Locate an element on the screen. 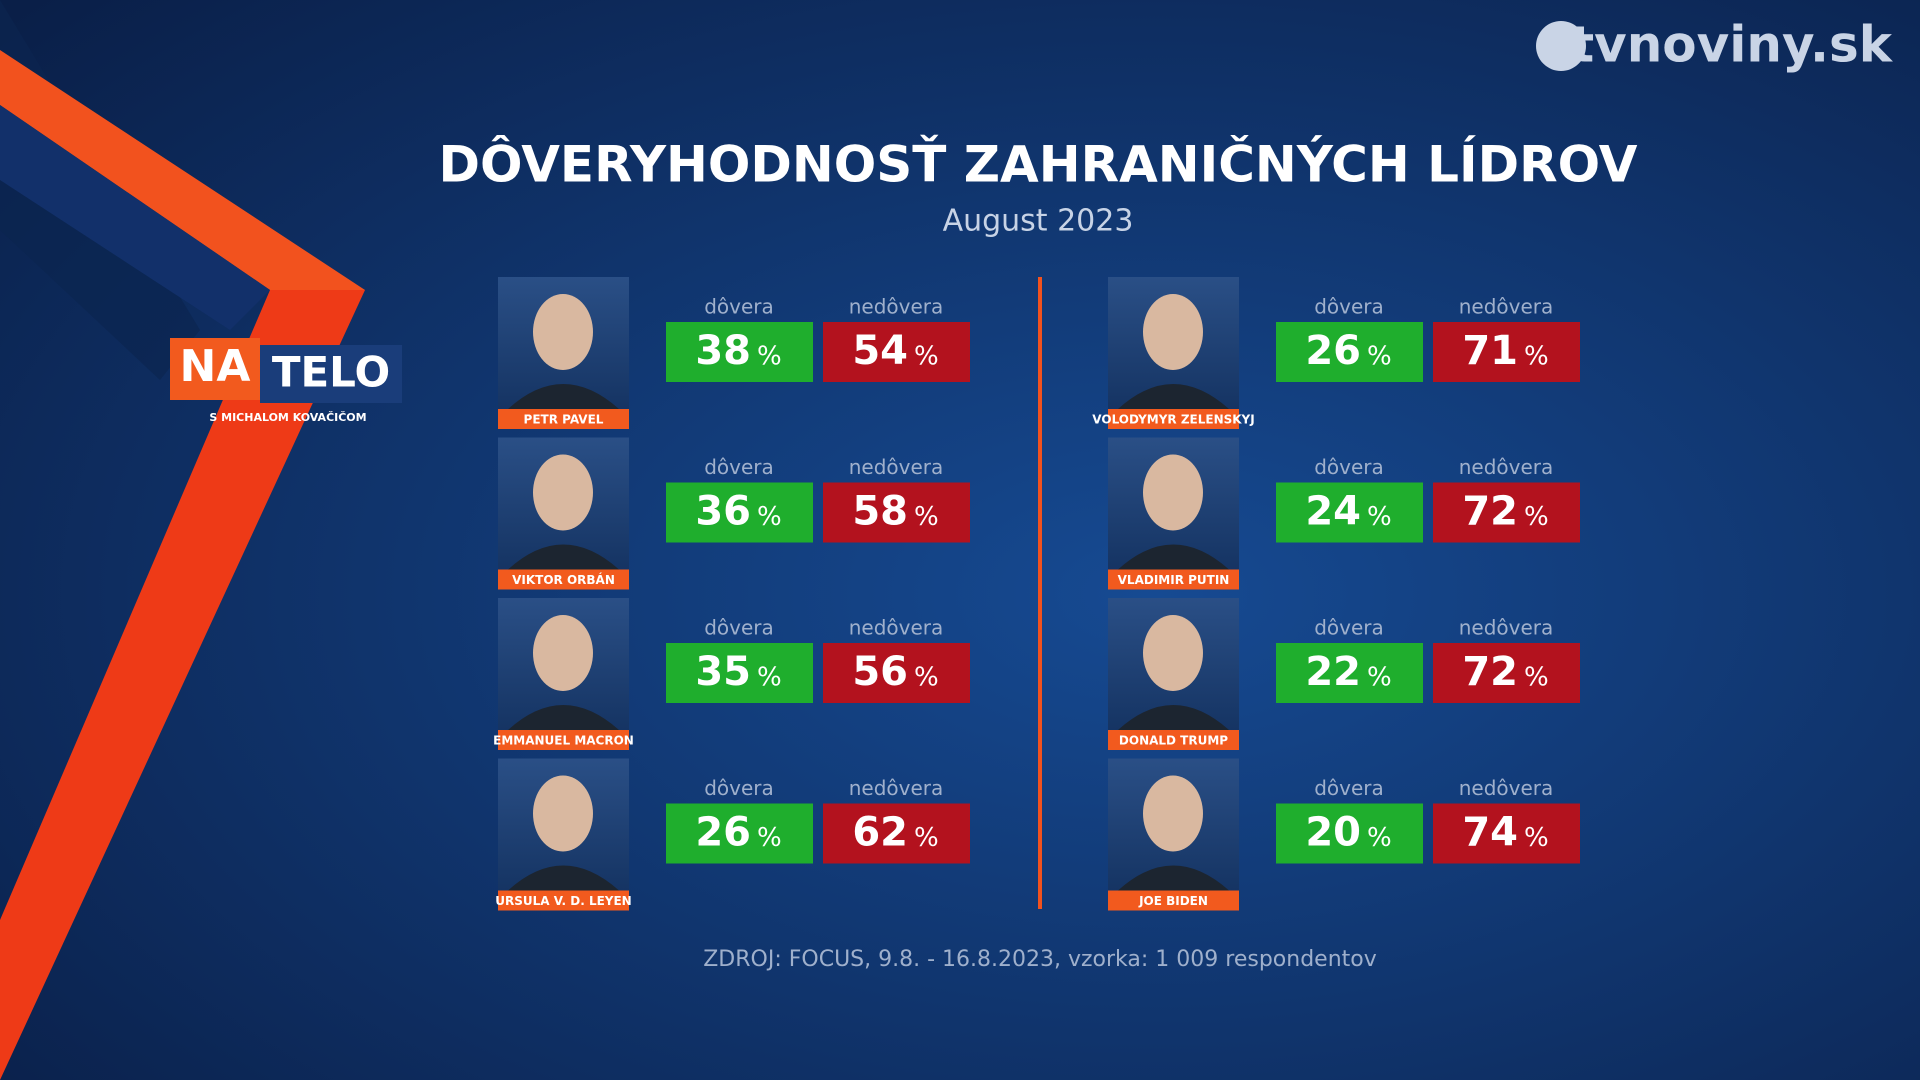 The height and width of the screenshot is (1080, 1920). leader-name: DONALD TRUMP is located at coordinates (1173, 741).